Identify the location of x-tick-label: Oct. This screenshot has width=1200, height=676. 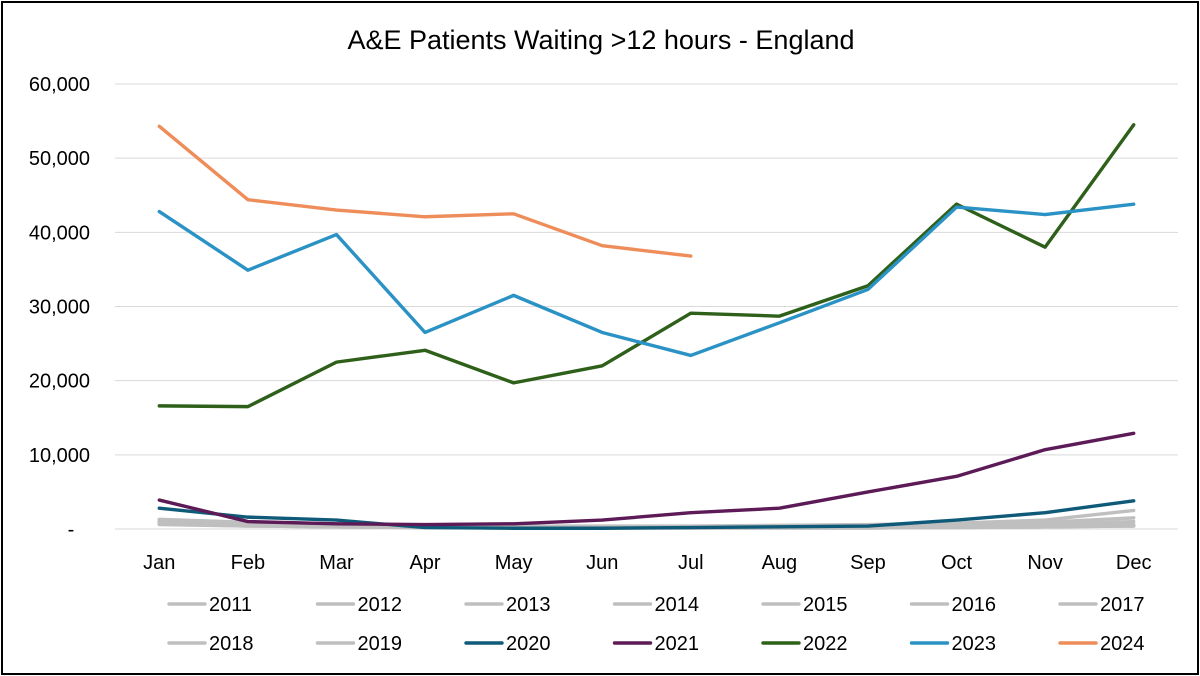
(957, 563).